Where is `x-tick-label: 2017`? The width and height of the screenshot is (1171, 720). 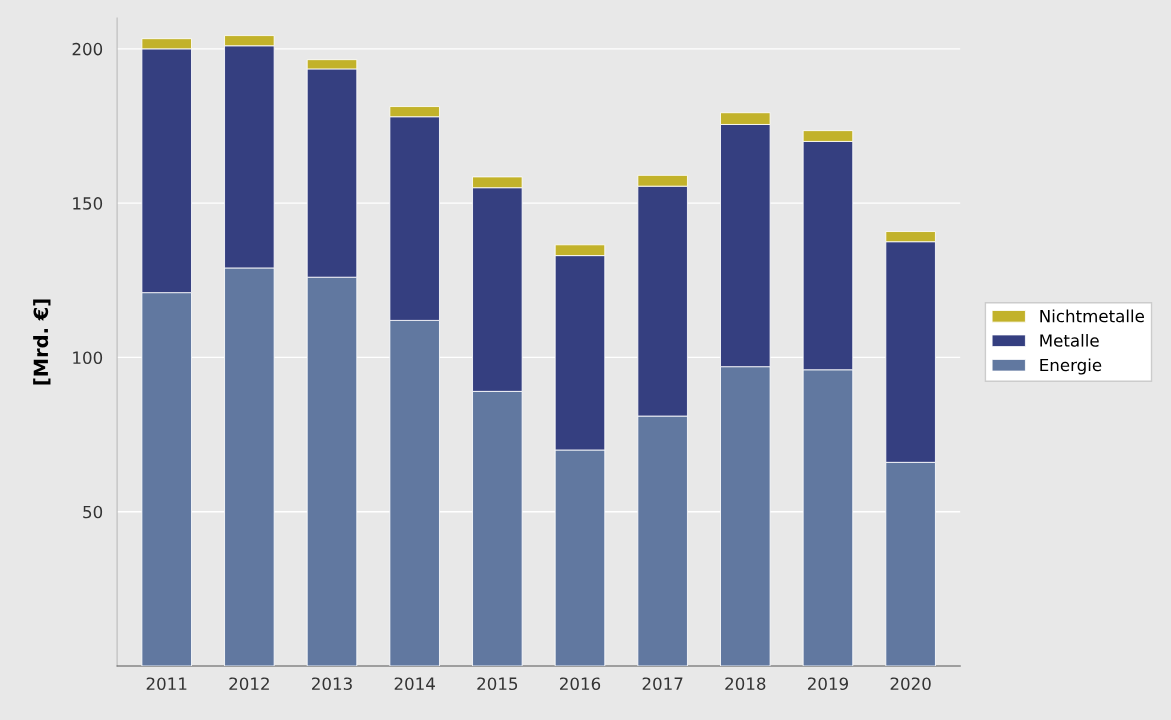
x-tick-label: 2017 is located at coordinates (662, 684).